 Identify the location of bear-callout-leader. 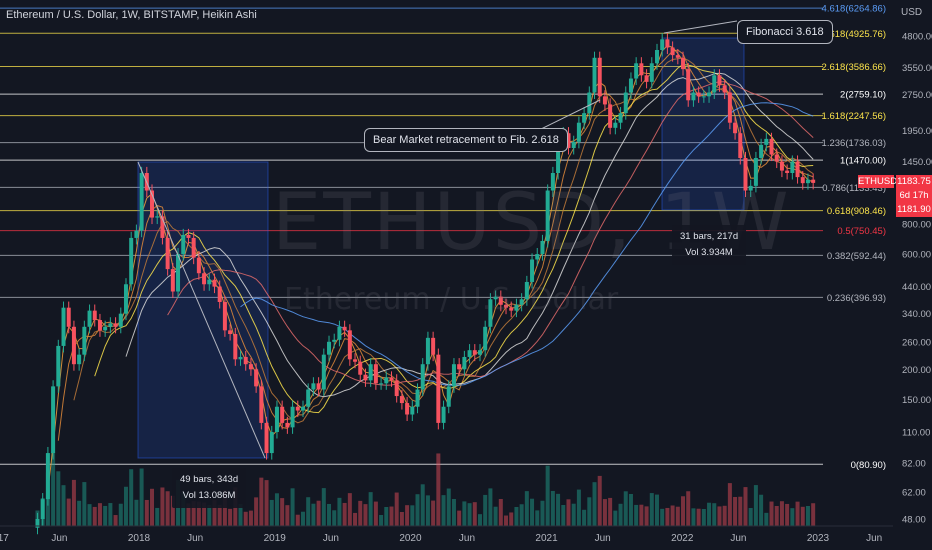
(568, 115).